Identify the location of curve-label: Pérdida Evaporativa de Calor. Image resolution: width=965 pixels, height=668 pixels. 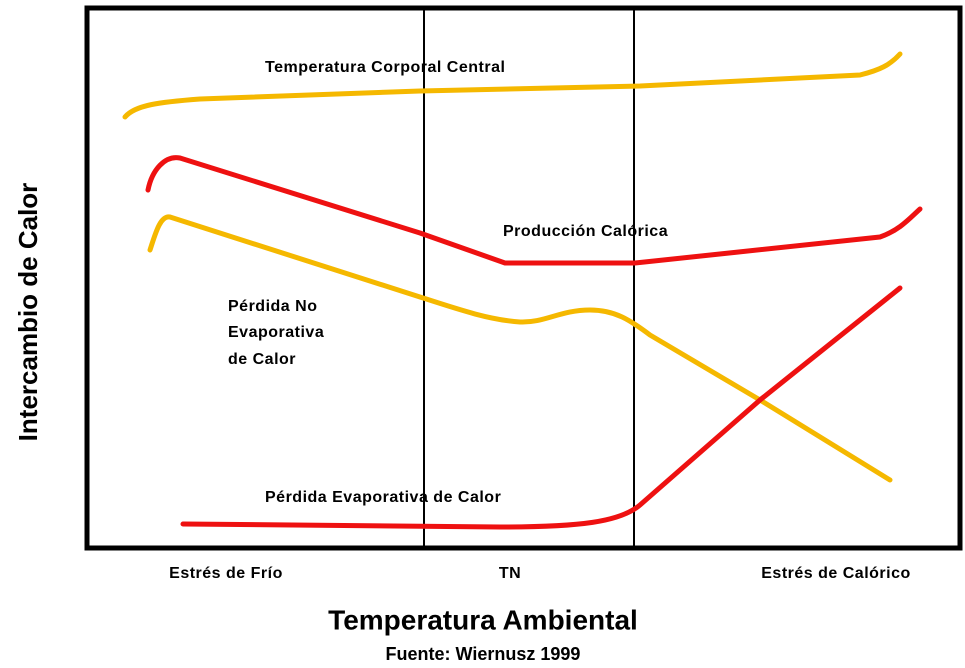
(383, 497).